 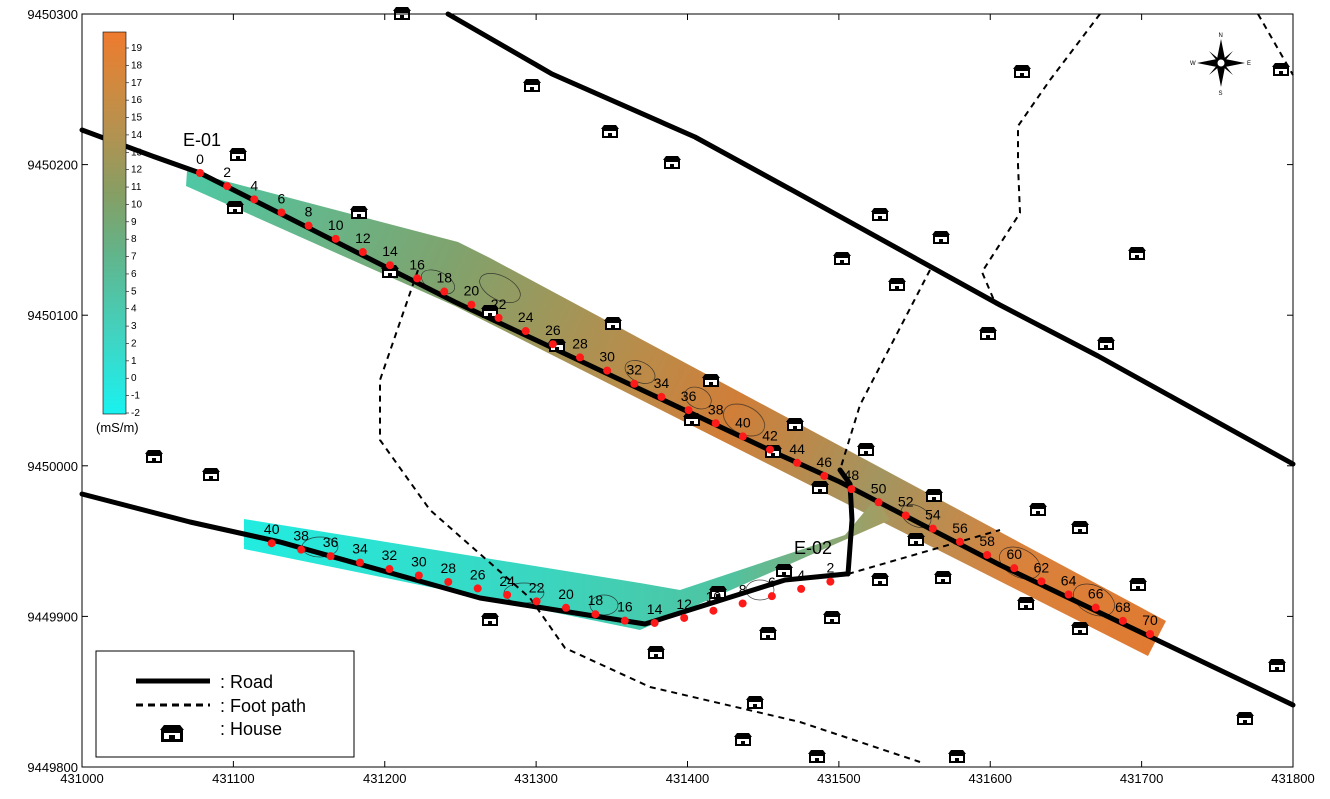 I want to click on x-tick-label: 431700, so click(x=1141, y=778).